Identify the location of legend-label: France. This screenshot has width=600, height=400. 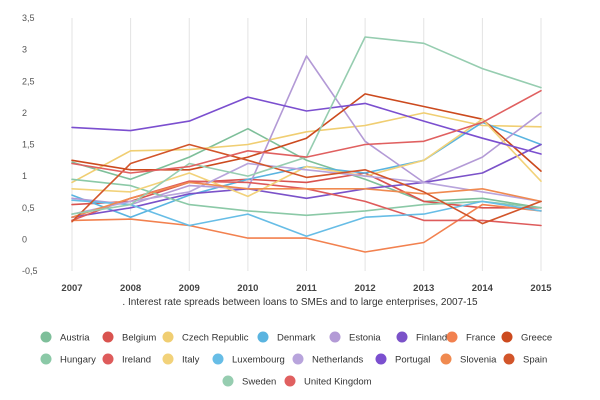
(481, 338).